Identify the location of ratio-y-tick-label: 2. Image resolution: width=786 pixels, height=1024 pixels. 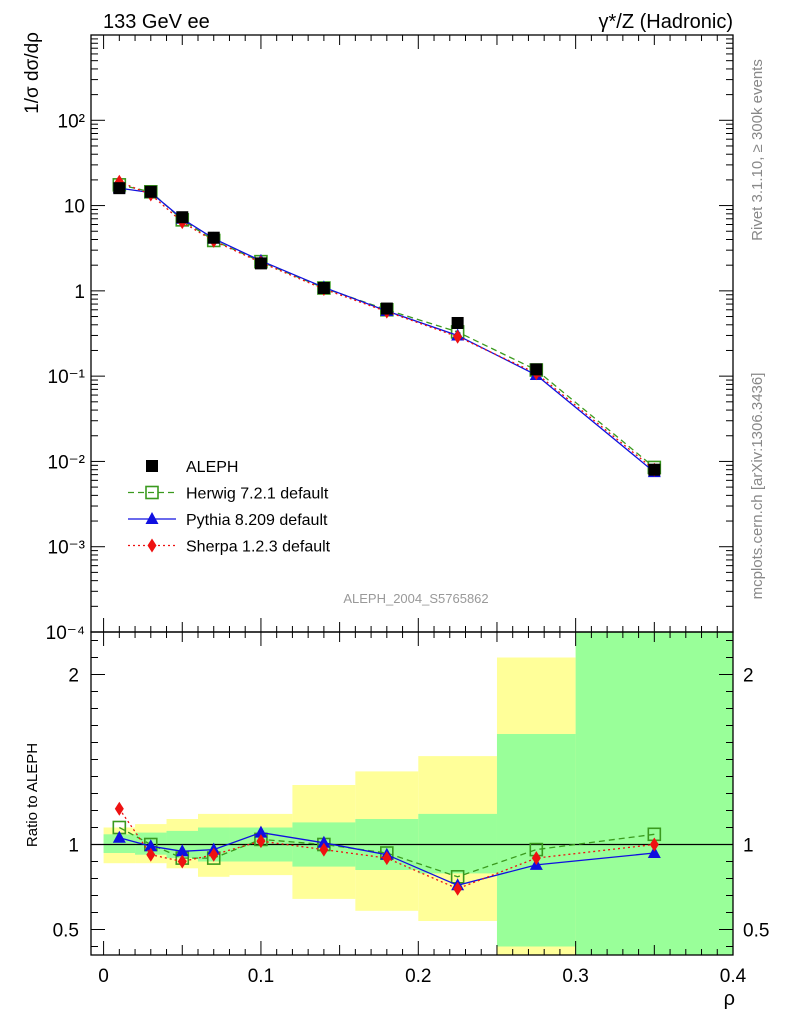
(73, 676).